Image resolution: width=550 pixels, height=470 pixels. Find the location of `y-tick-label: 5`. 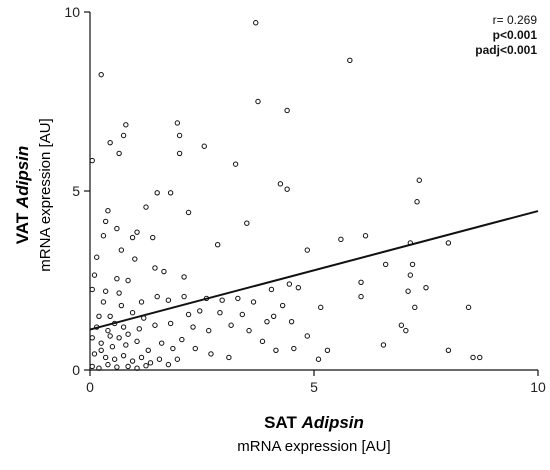

y-tick-label: 5 is located at coordinates (76, 191).